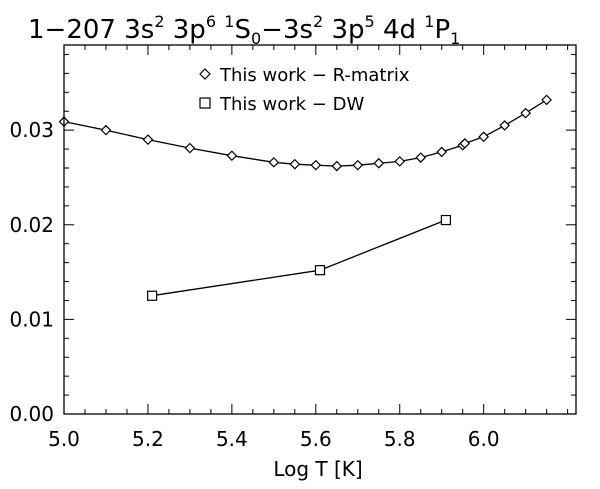  I want to click on y-tick-label: 0.01, so click(31, 319).